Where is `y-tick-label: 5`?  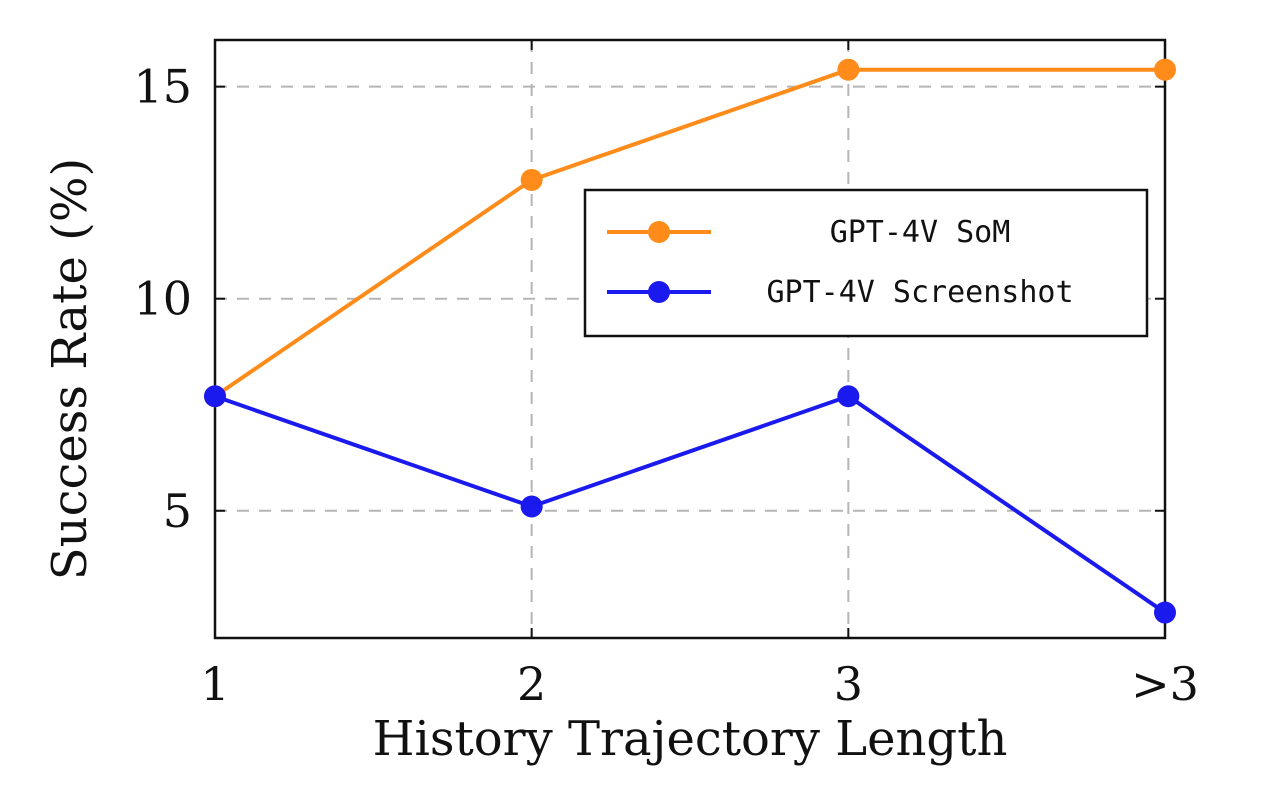
y-tick-label: 5 is located at coordinates (177, 511).